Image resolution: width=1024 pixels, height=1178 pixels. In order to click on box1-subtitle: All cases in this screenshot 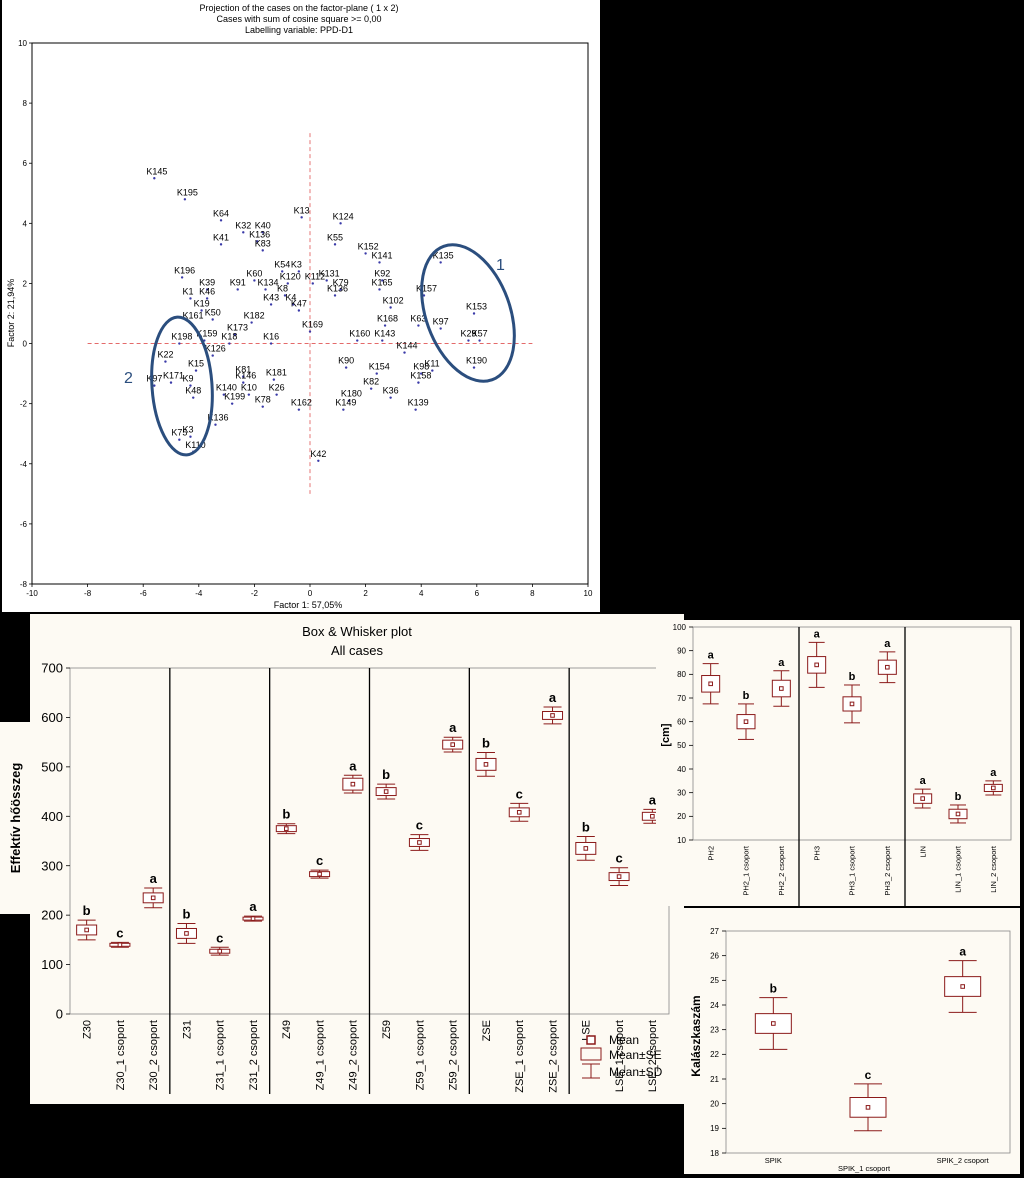, I will do `click(357, 650)`.